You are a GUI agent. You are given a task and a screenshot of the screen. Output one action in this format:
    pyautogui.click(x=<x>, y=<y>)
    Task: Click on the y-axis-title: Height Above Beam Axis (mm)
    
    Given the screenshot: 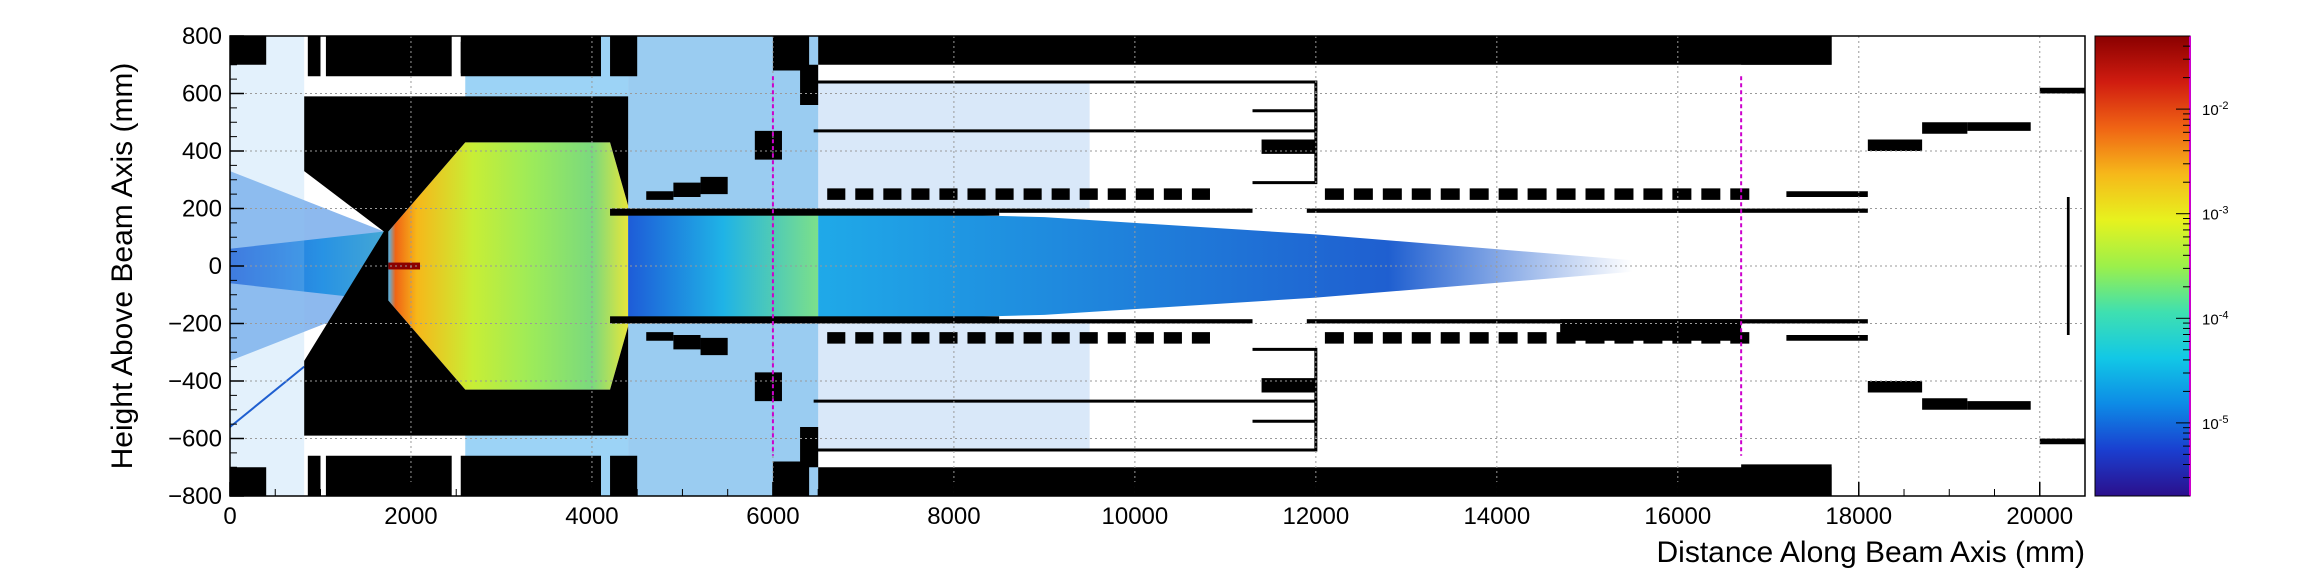 What is the action you would take?
    pyautogui.click(x=122, y=266)
    